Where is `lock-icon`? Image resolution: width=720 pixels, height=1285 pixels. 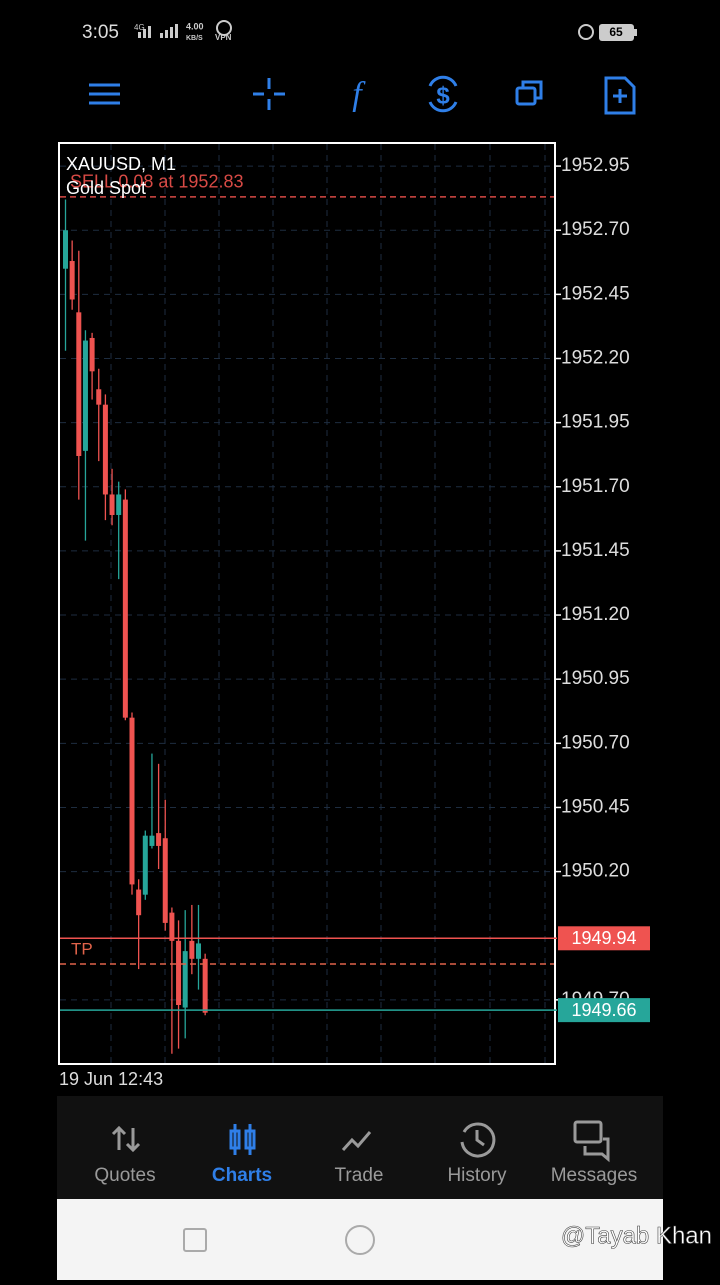
lock-icon is located at coordinates (586, 32).